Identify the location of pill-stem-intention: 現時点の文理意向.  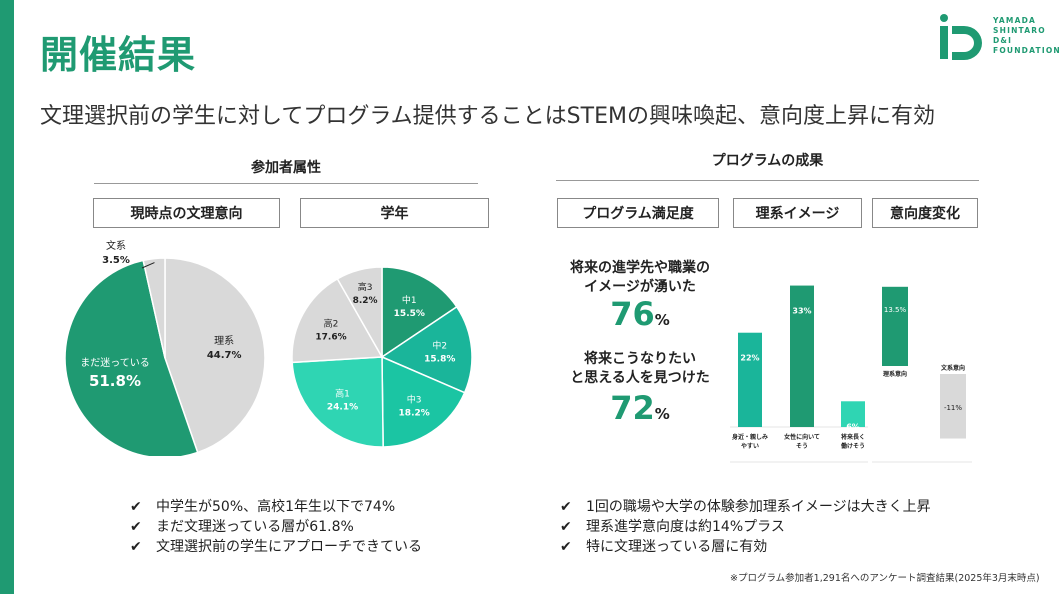
(186, 213).